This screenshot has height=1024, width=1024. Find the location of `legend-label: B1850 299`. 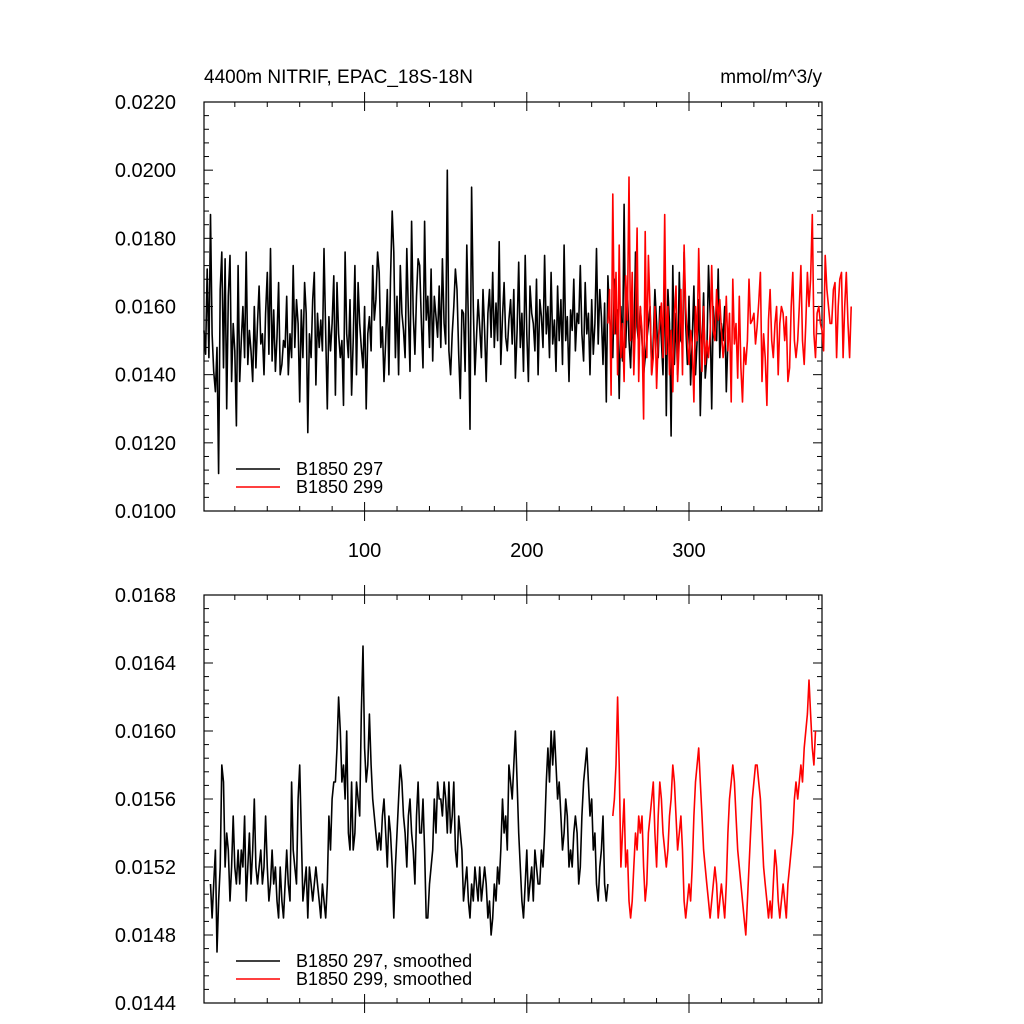

legend-label: B1850 299 is located at coordinates (339, 487).